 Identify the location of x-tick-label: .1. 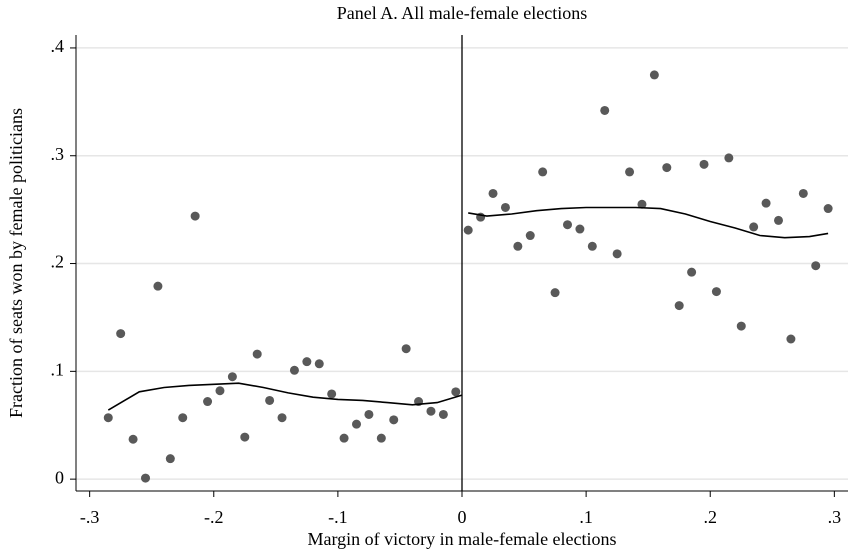
(586, 517).